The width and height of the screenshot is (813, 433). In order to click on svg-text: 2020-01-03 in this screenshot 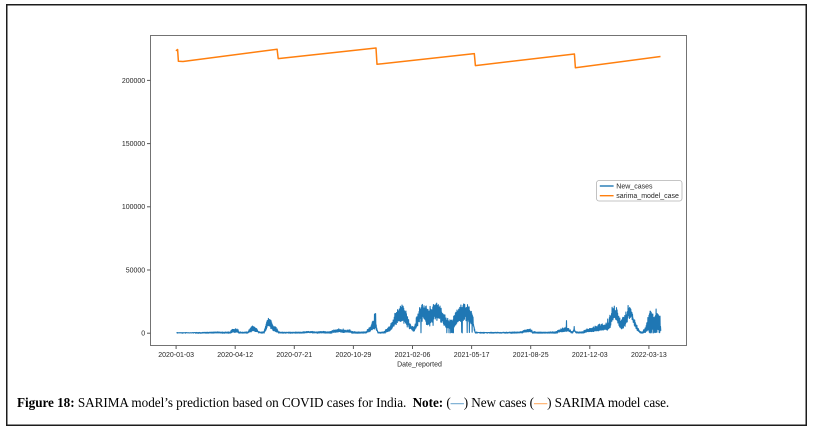, I will do `click(176, 355)`.